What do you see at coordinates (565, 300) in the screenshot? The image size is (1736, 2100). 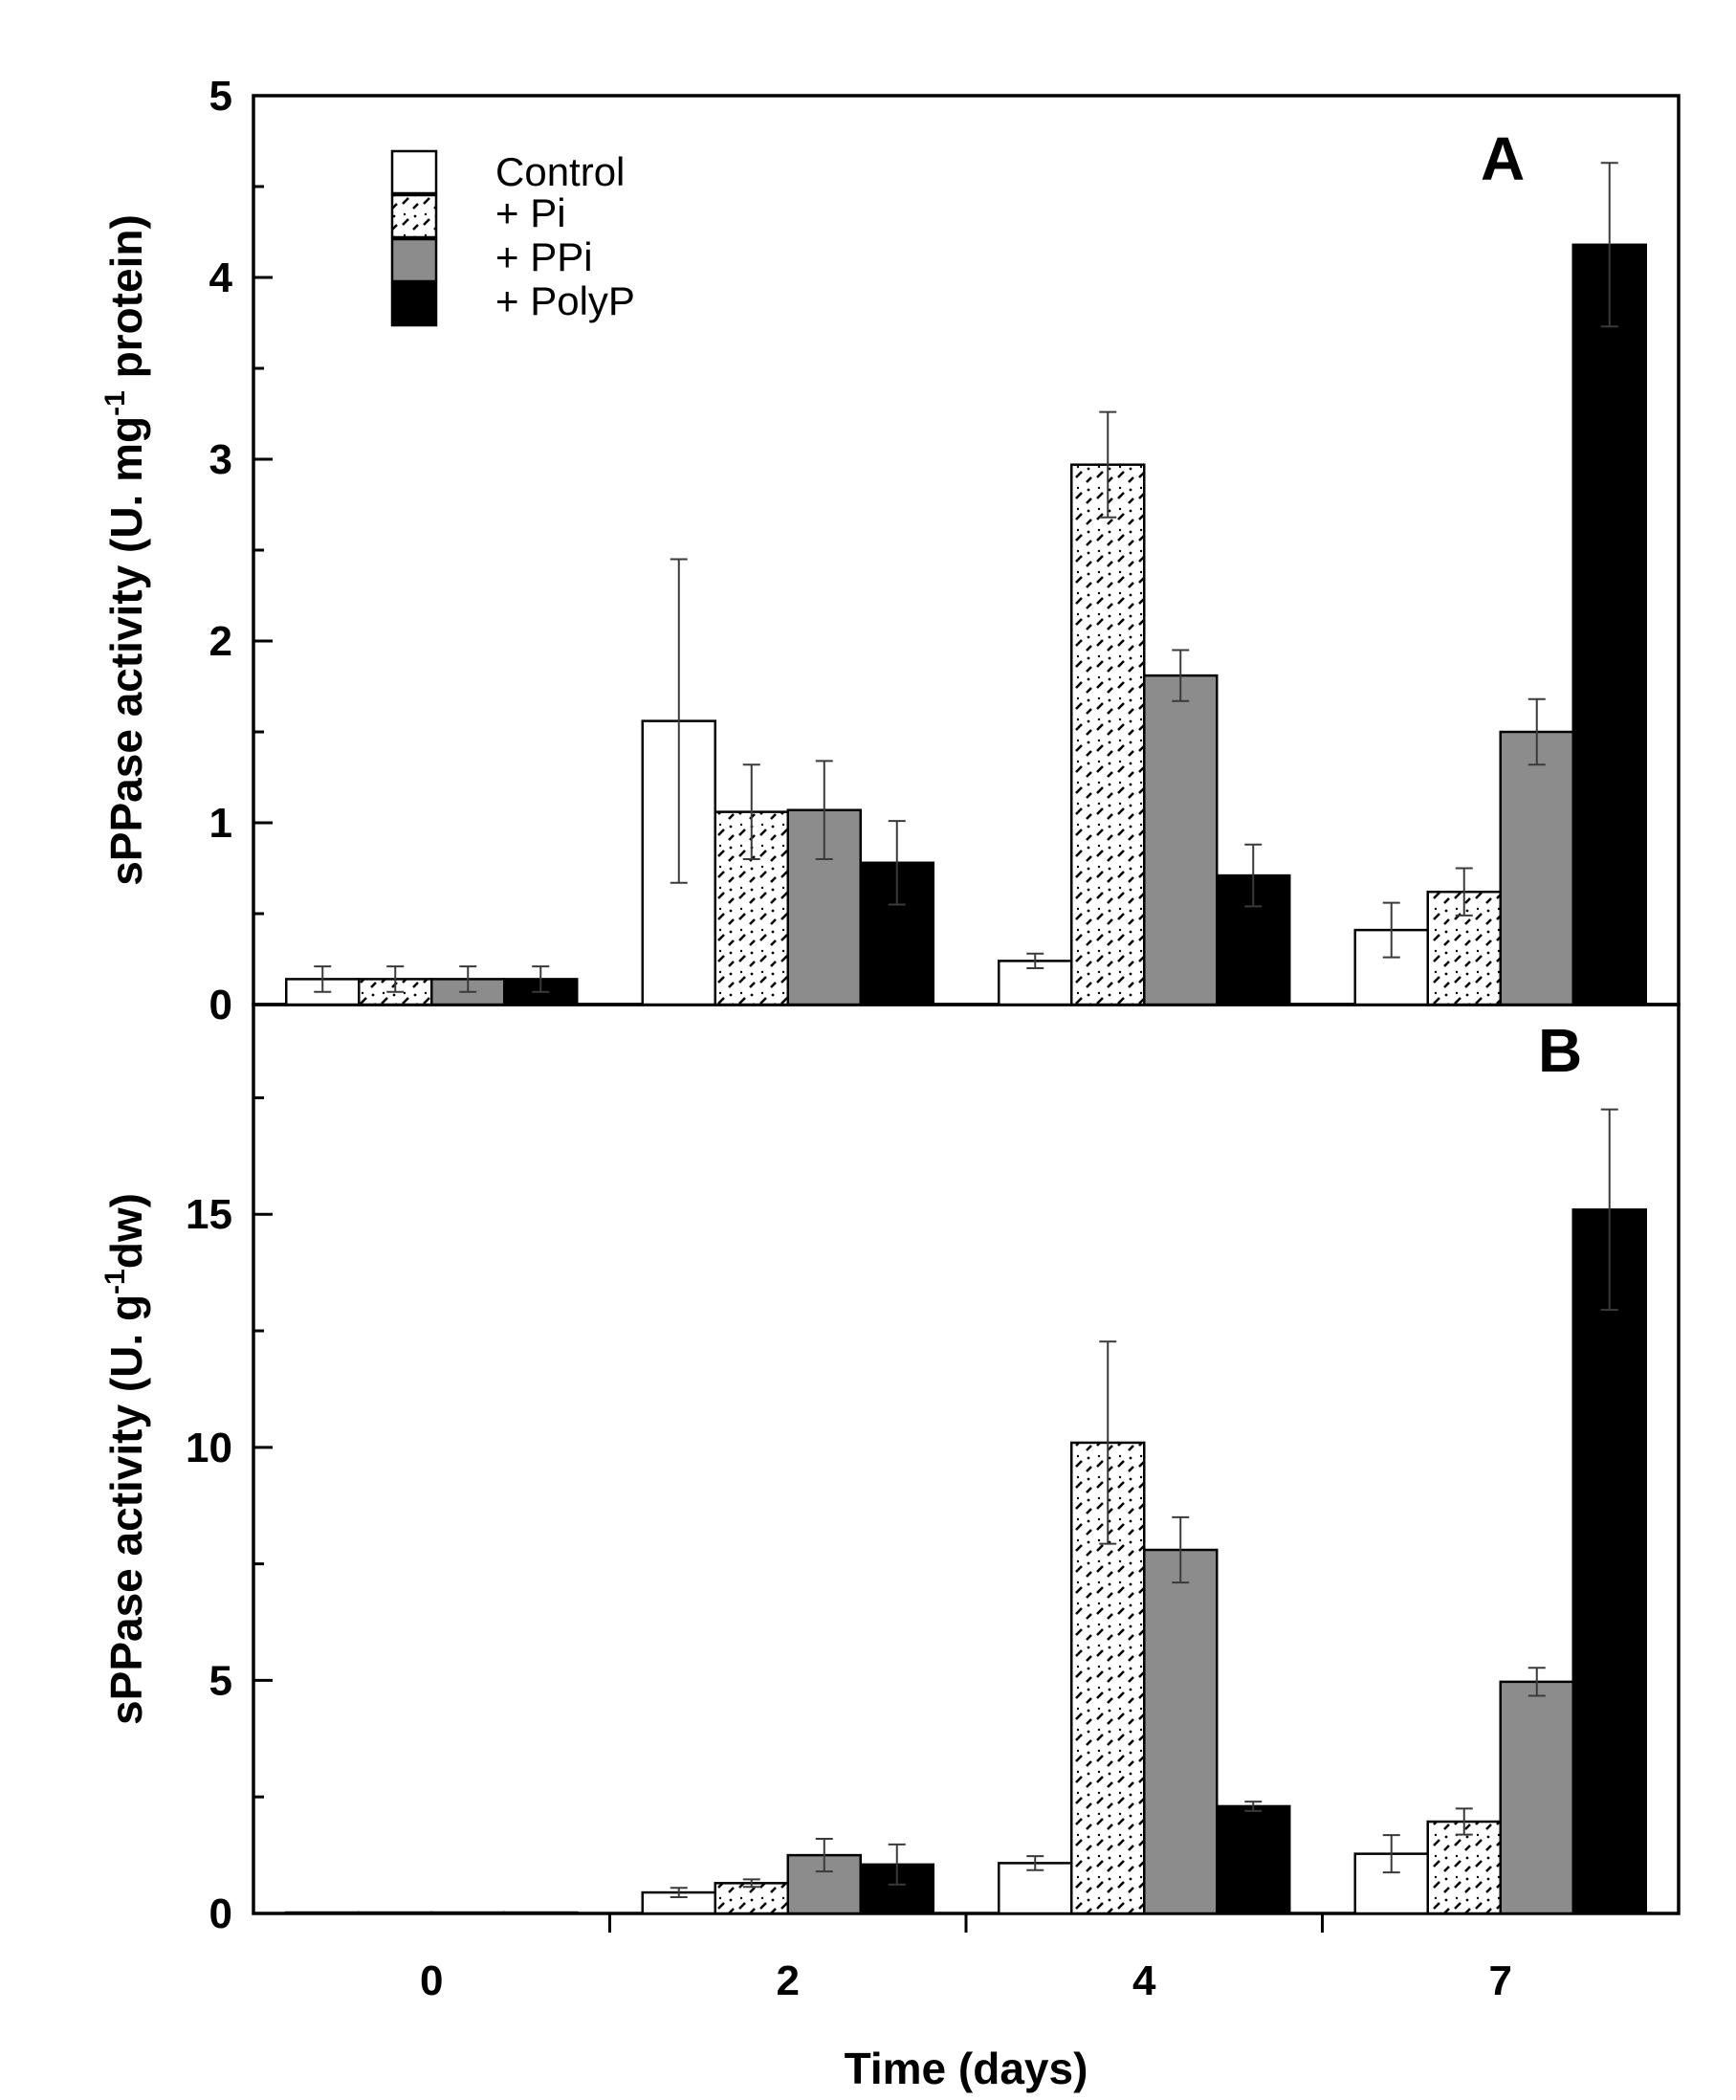 I see `legend-label: + PolyP` at bounding box center [565, 300].